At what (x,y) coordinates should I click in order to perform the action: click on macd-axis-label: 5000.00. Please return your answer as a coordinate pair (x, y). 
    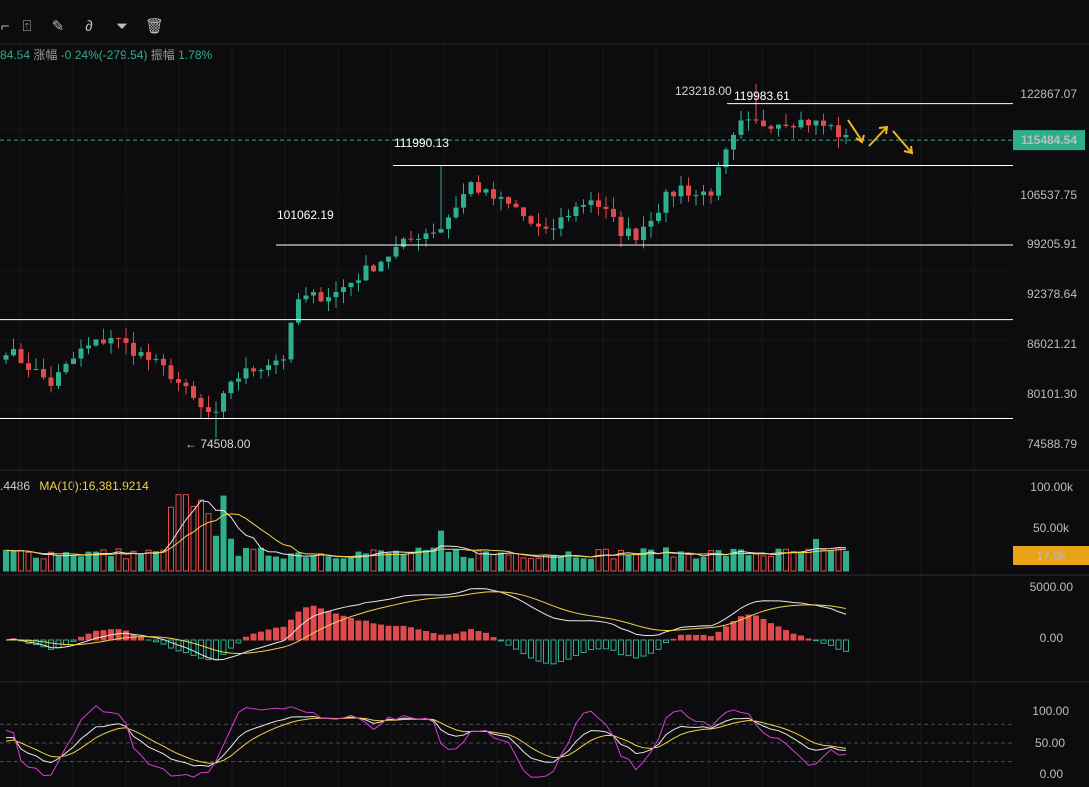
    Looking at the image, I should click on (1052, 587).